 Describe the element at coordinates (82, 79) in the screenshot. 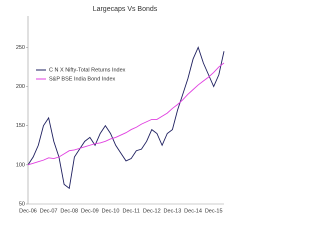

I see `legend-label: S&P BSE India Bond Index` at that location.